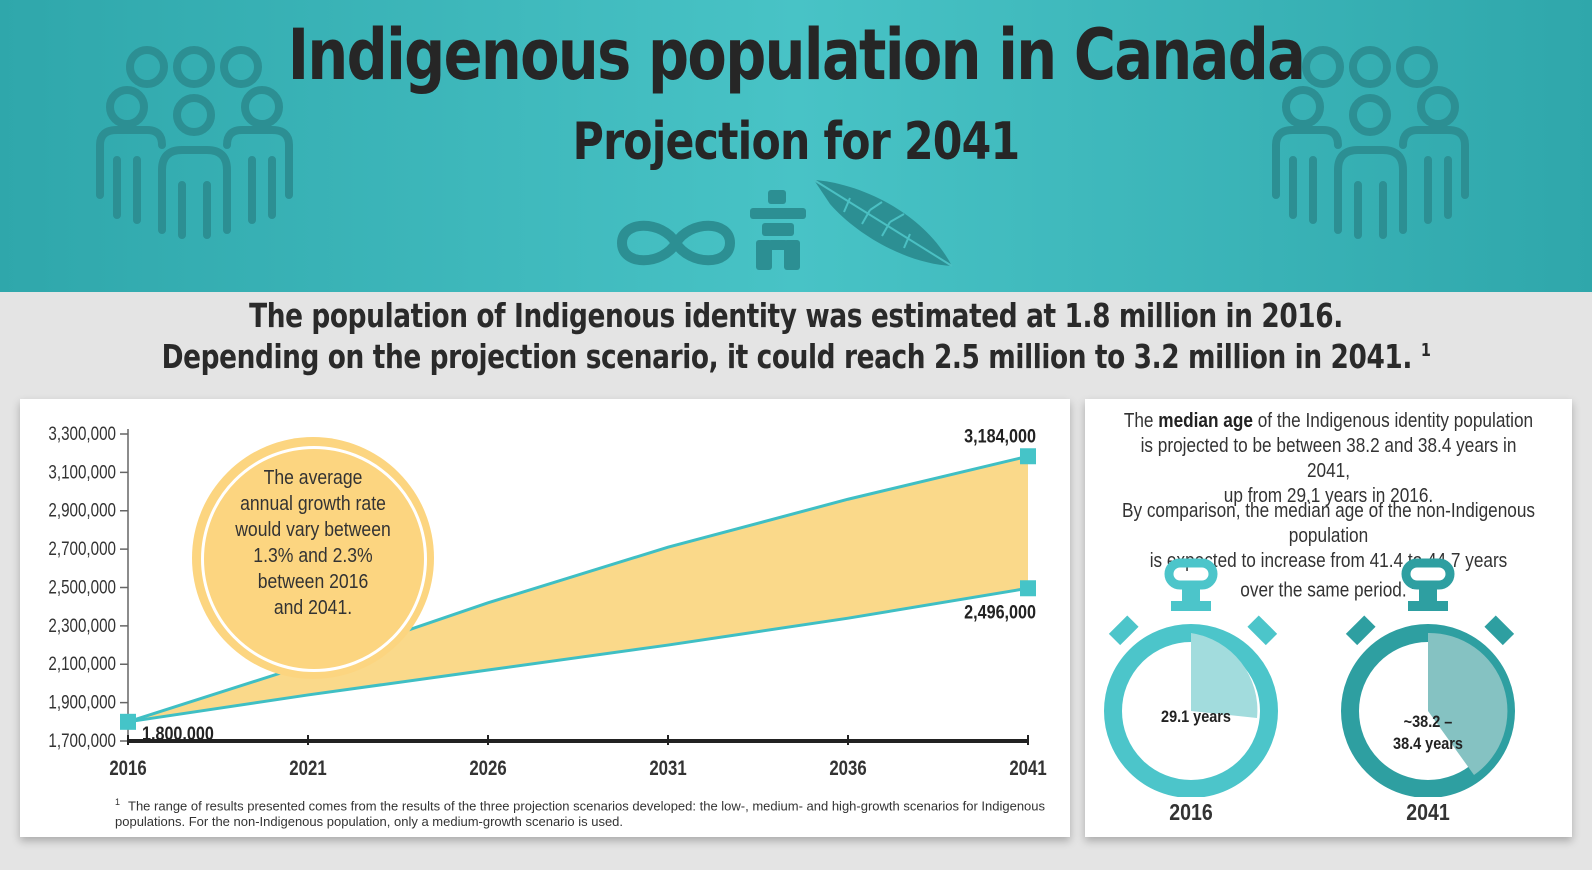 The image size is (1592, 870). What do you see at coordinates (1028, 456) in the screenshot?
I see `high-end-marker` at bounding box center [1028, 456].